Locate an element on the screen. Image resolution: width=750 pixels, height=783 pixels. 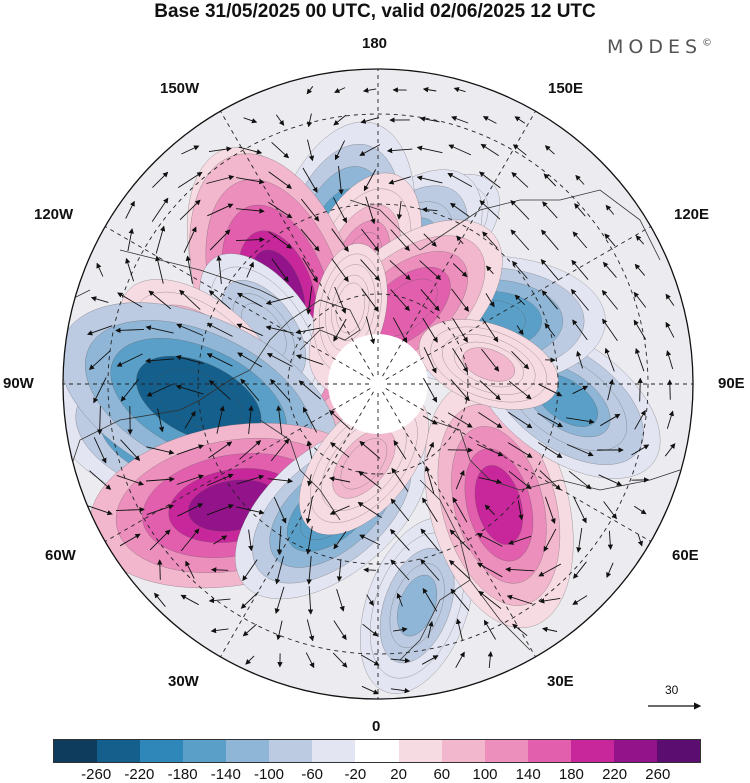
lon-label-30e: 30E is located at coordinates (560, 681).